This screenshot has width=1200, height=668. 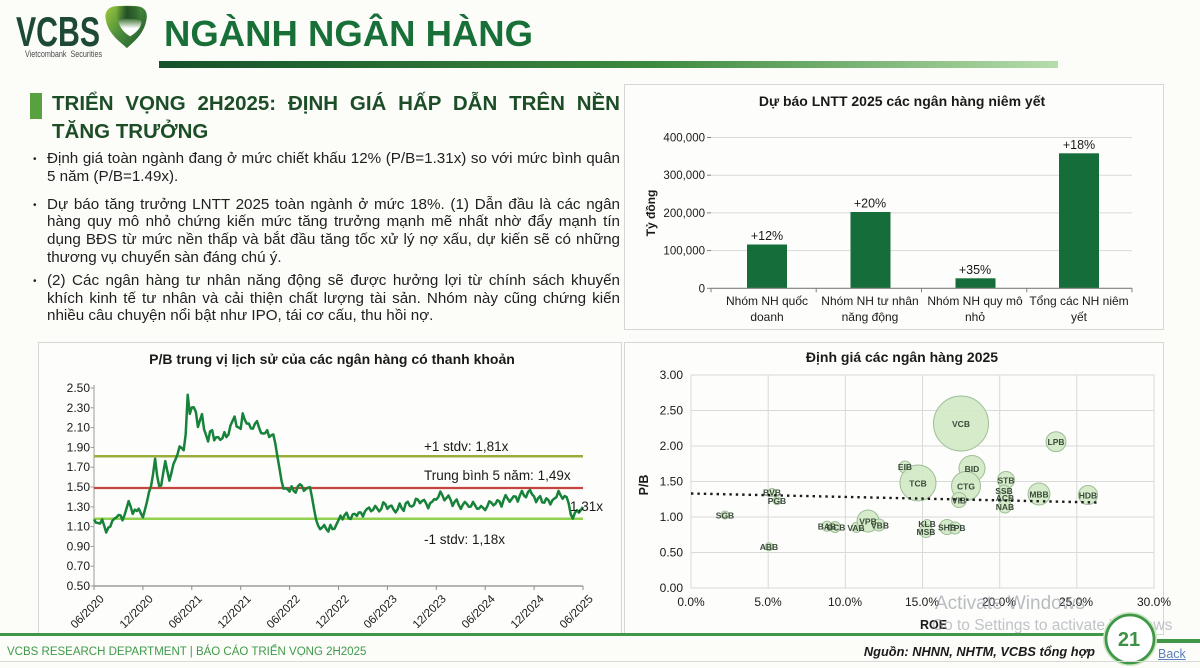 I want to click on svg-text: 0.90, so click(x=79, y=546).